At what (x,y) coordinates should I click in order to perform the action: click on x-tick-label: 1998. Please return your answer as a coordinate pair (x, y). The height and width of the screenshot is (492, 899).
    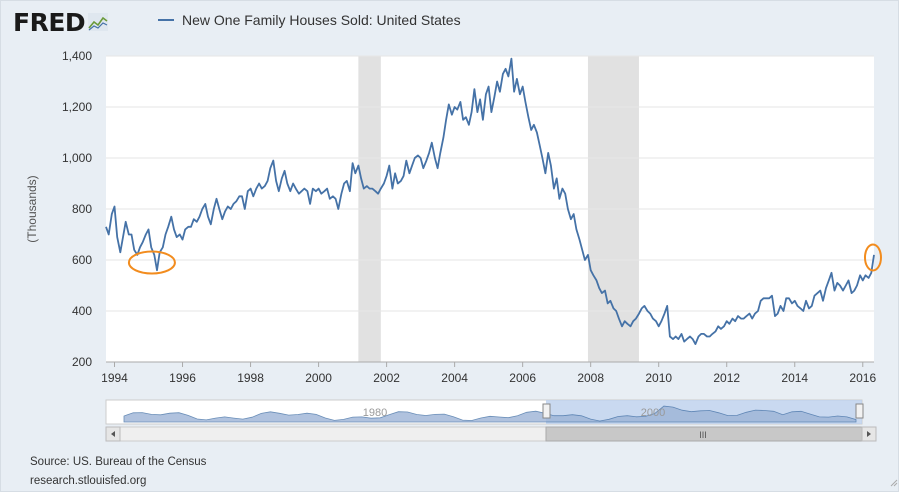
    Looking at the image, I should click on (250, 378).